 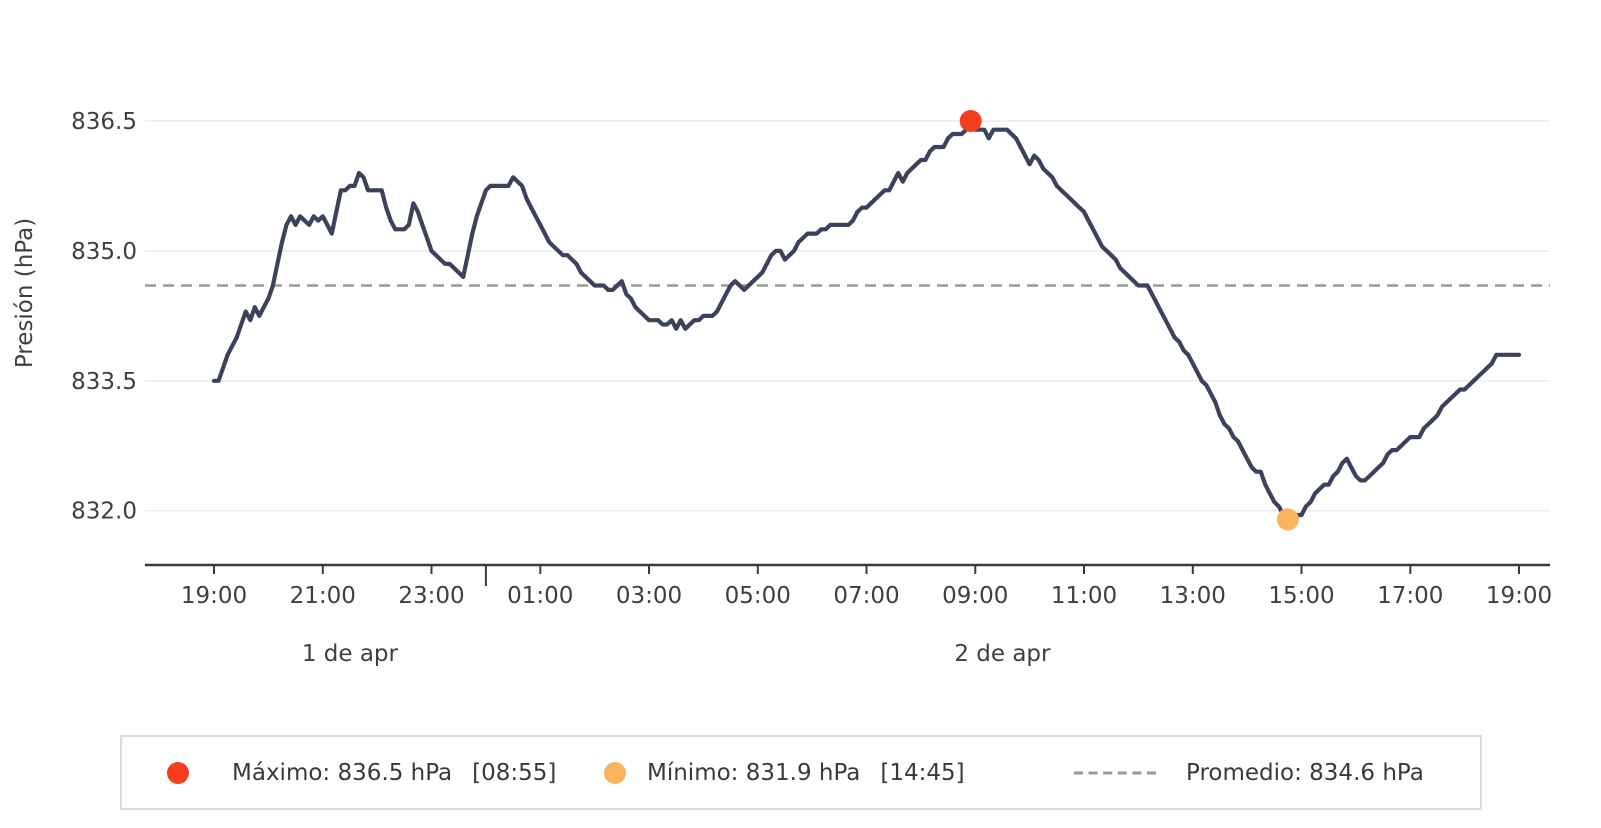 I want to click on legend-item-minimum: Mínimo: 831.9 hPa [14:45], so click(x=784, y=772).